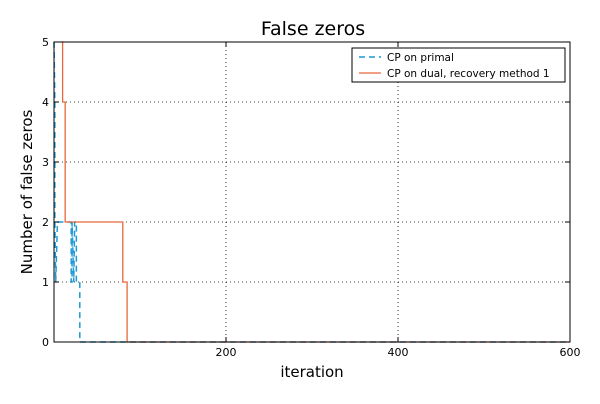 This screenshot has height=404, width=600. Describe the element at coordinates (420, 58) in the screenshot. I see `legend-label-cp-primal: CP on primal` at that location.